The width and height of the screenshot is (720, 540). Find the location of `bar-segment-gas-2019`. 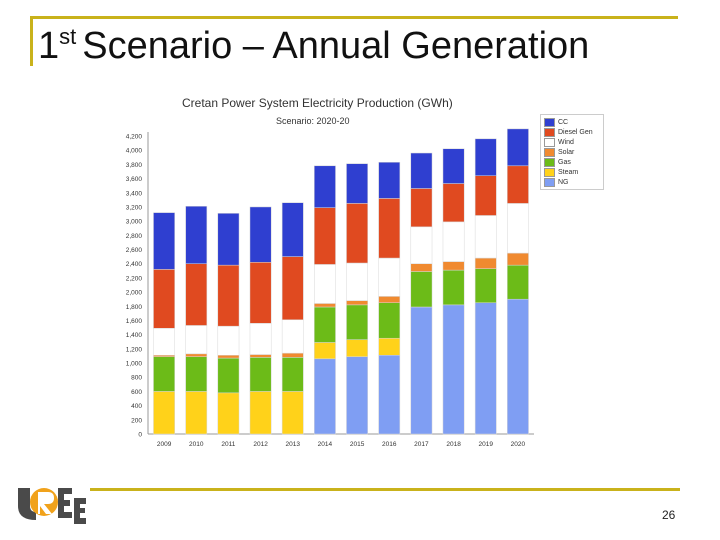

bar-segment-gas-2019 is located at coordinates (485, 285).